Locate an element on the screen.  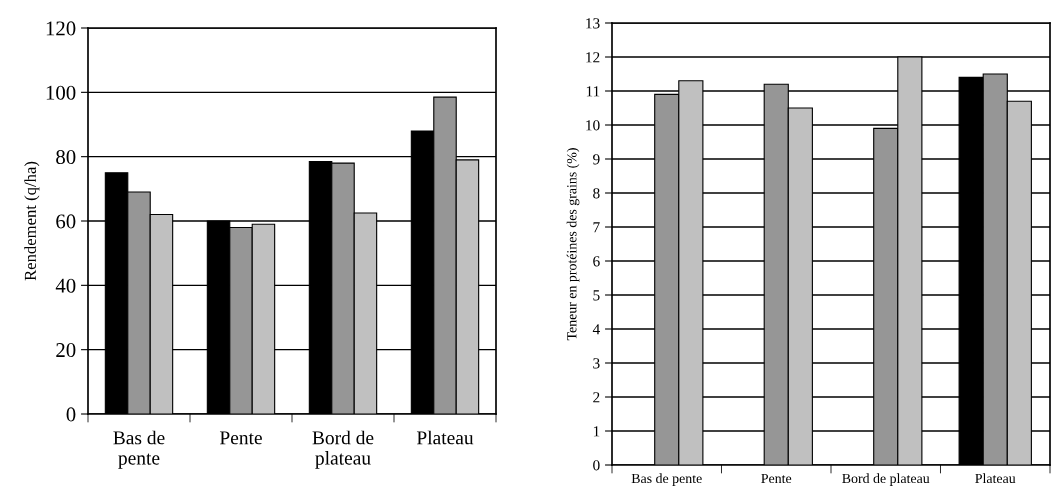
y-tick-label: 60 is located at coordinates (66, 221).